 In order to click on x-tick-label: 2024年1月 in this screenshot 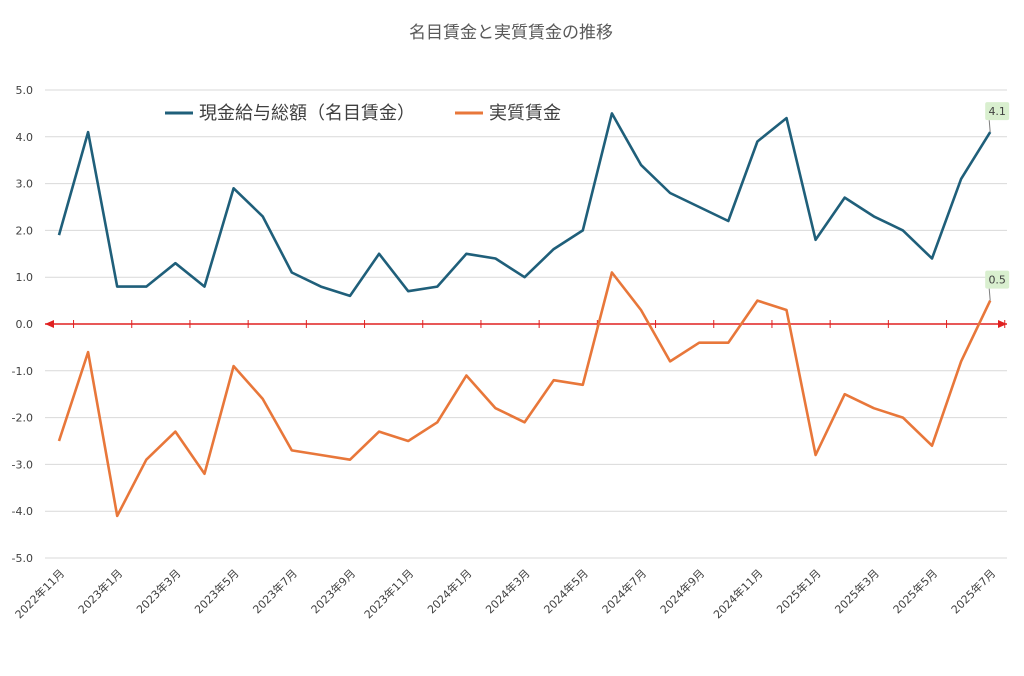, I will do `click(449, 591)`.